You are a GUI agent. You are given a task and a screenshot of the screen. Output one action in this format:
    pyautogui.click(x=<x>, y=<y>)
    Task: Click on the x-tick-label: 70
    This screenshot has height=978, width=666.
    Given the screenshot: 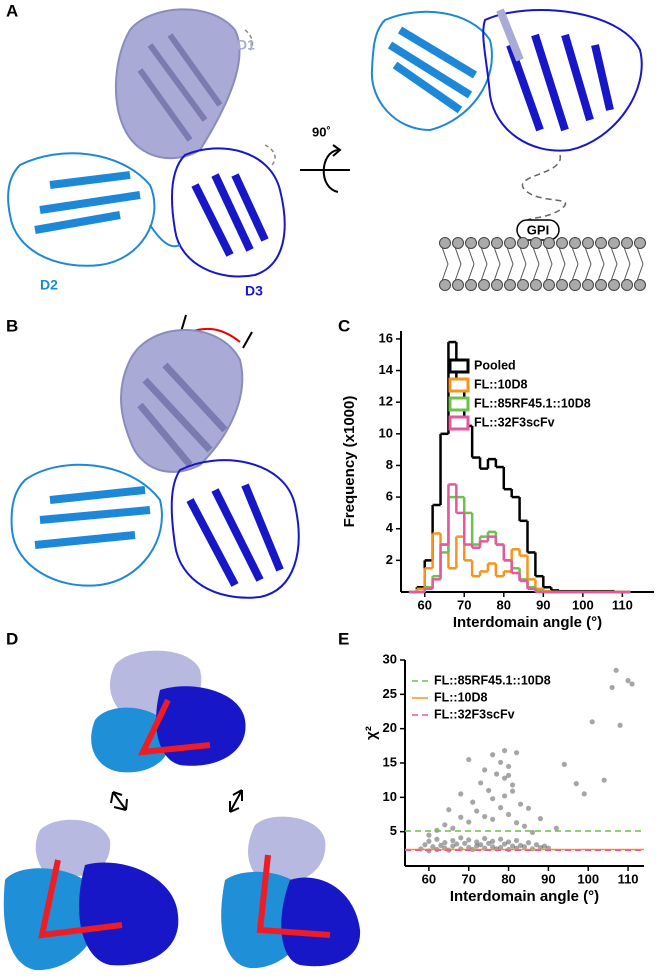 What is the action you would take?
    pyautogui.click(x=468, y=878)
    